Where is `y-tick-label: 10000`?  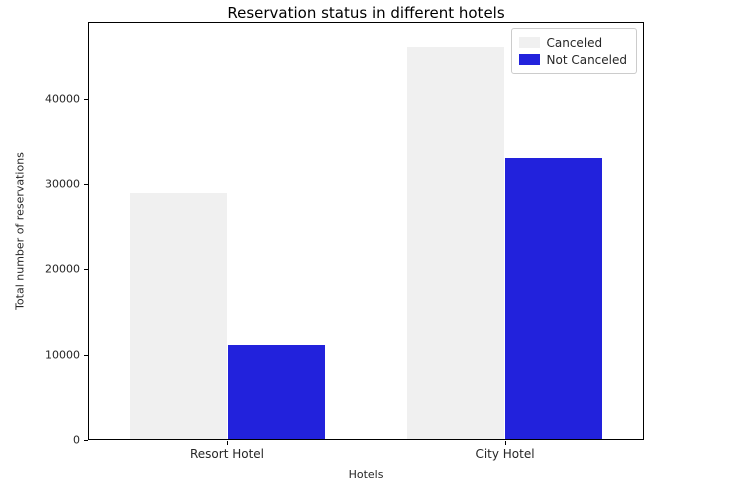
y-tick-label: 10000 is located at coordinates (62, 355).